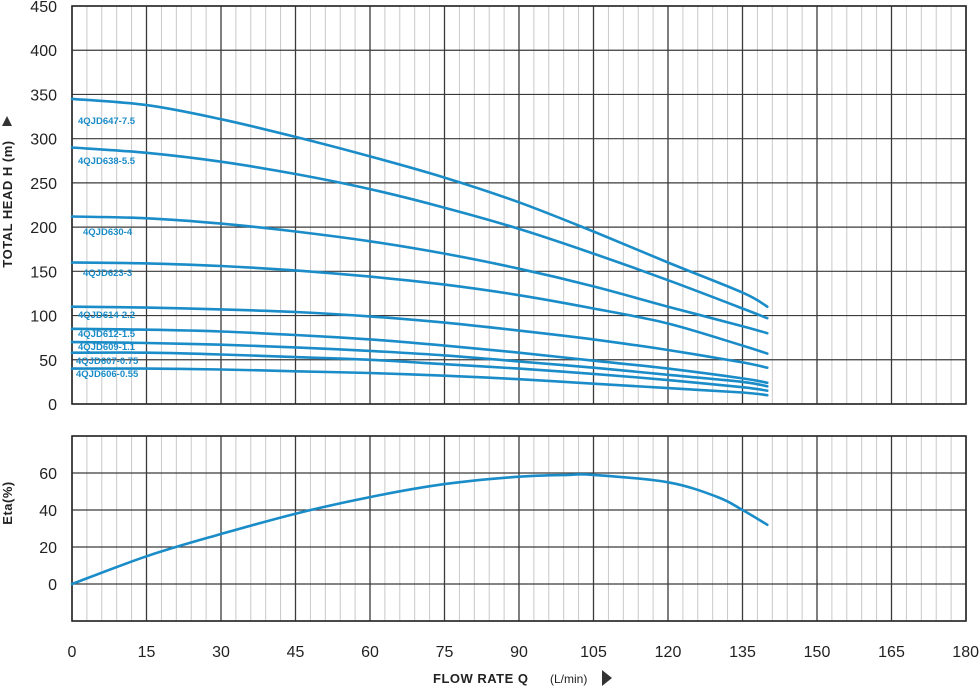  Describe the element at coordinates (43, 8) in the screenshot. I see `y-tick-label-head: 450` at that location.